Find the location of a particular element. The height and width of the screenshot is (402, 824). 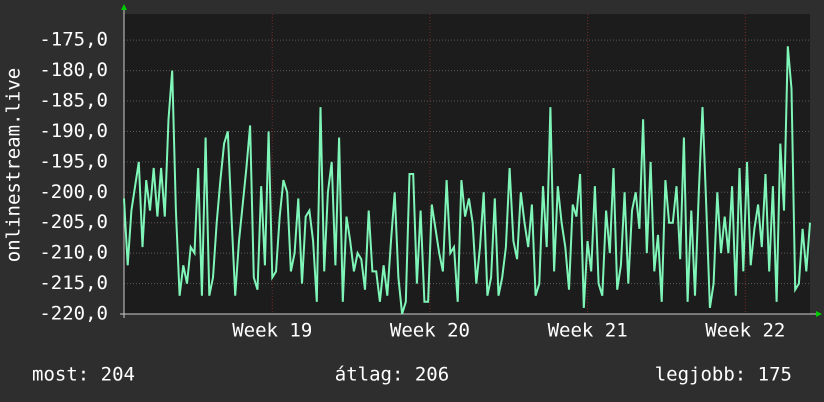

y-axis-label: onlinestream.live is located at coordinates (14, 165).